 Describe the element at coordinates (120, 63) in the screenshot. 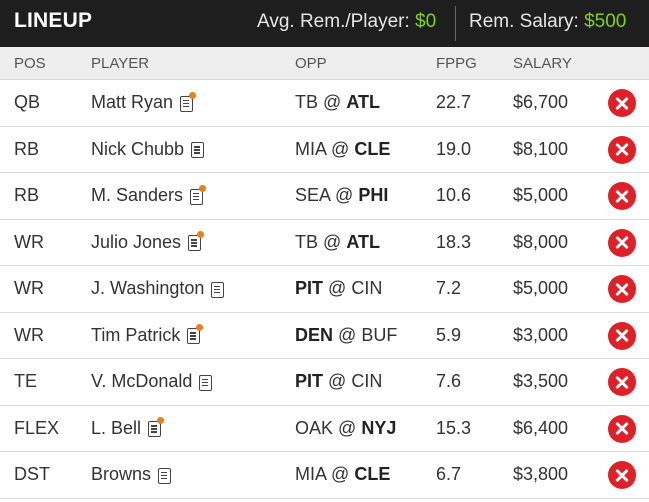

I see `column-header-player: PLAYER` at that location.